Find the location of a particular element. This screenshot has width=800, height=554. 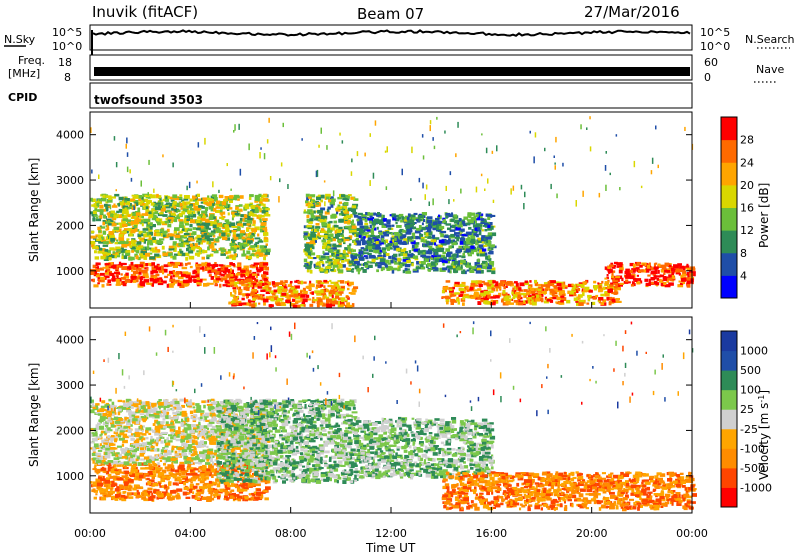

power-cbar-tick: 20 is located at coordinates (747, 185).